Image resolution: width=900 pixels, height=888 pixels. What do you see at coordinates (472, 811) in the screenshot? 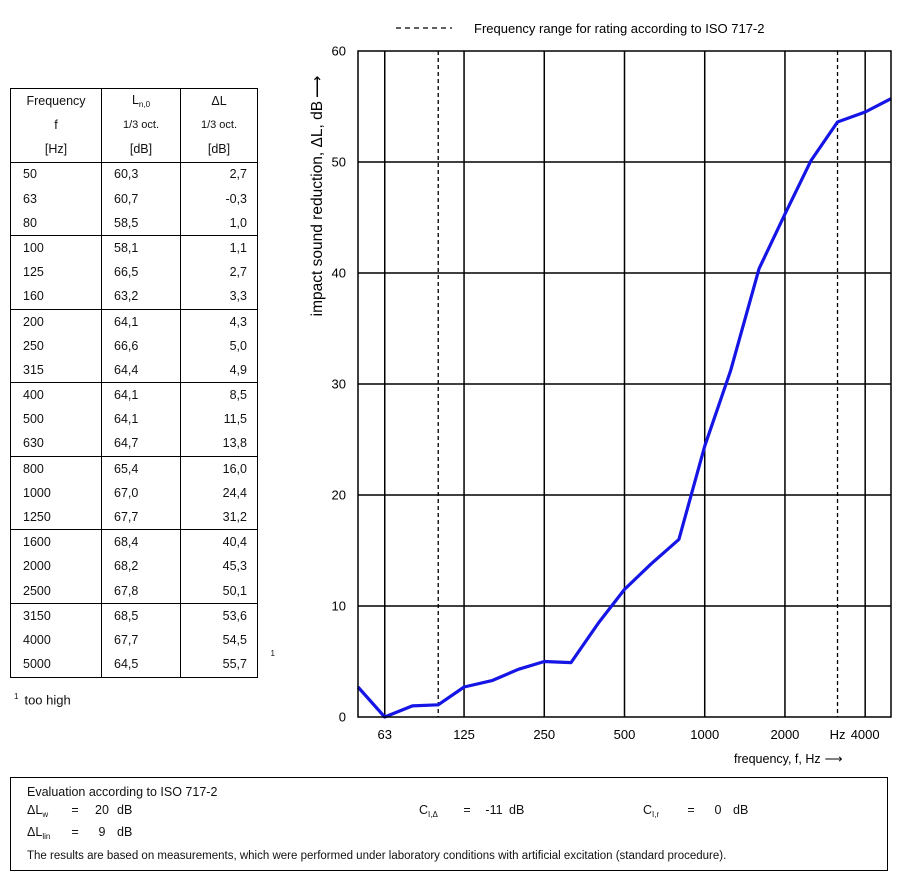
I see `ci-delta-row: CI,Δ = -11 dB` at bounding box center [472, 811].